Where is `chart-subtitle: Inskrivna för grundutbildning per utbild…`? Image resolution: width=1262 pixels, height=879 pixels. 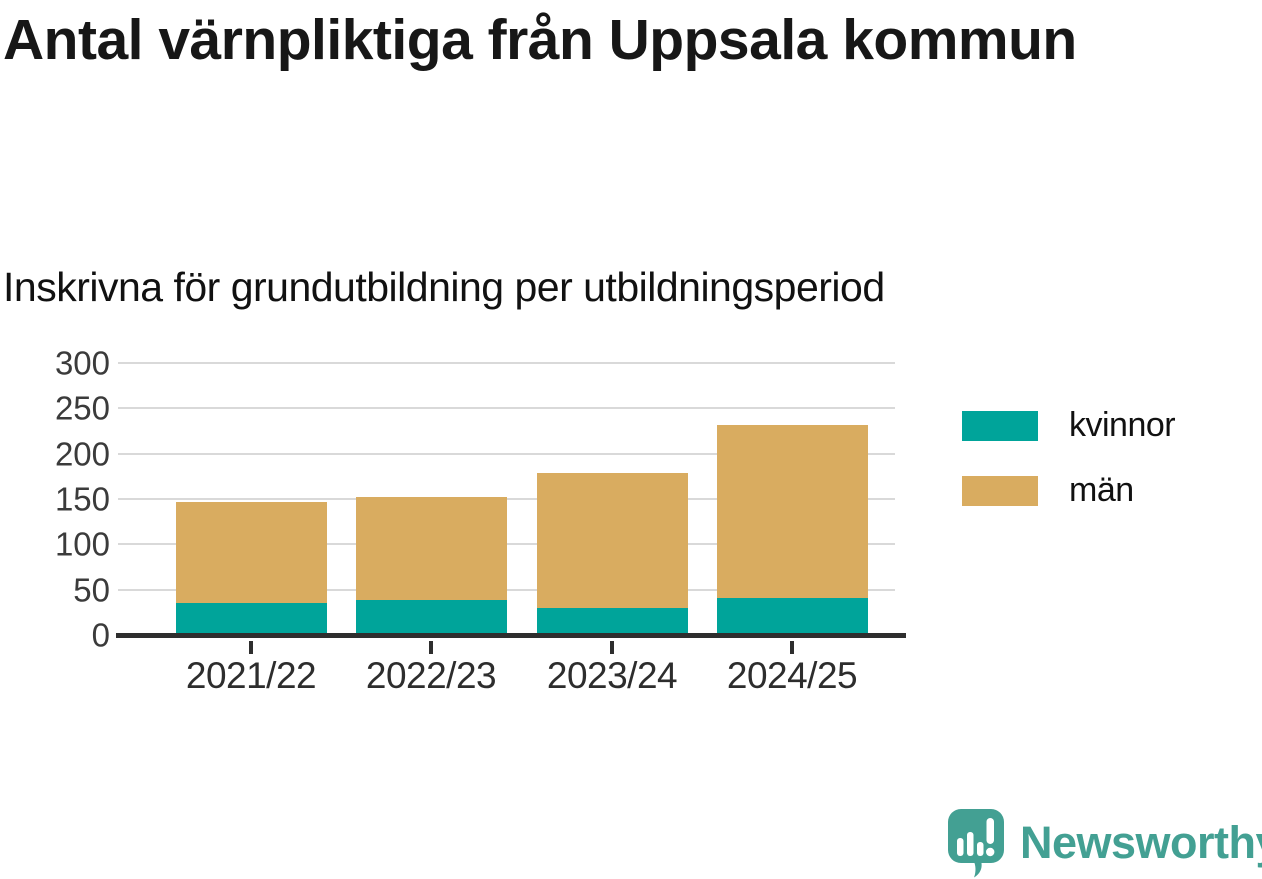 chart-subtitle: Inskrivna för grundutbildning per utbild… is located at coordinates (444, 287).